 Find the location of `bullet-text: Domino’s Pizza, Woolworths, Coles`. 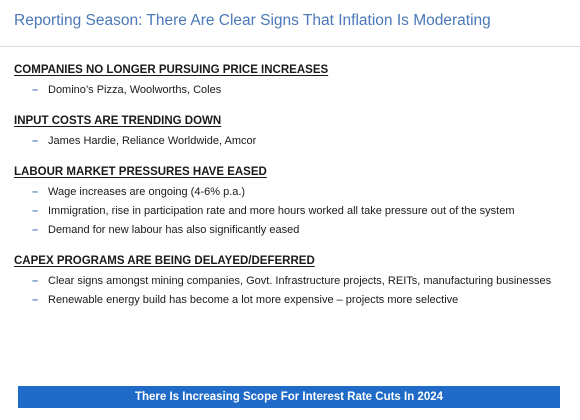

bullet-text: Domino’s Pizza, Woolworths, Coles is located at coordinates (135, 90).